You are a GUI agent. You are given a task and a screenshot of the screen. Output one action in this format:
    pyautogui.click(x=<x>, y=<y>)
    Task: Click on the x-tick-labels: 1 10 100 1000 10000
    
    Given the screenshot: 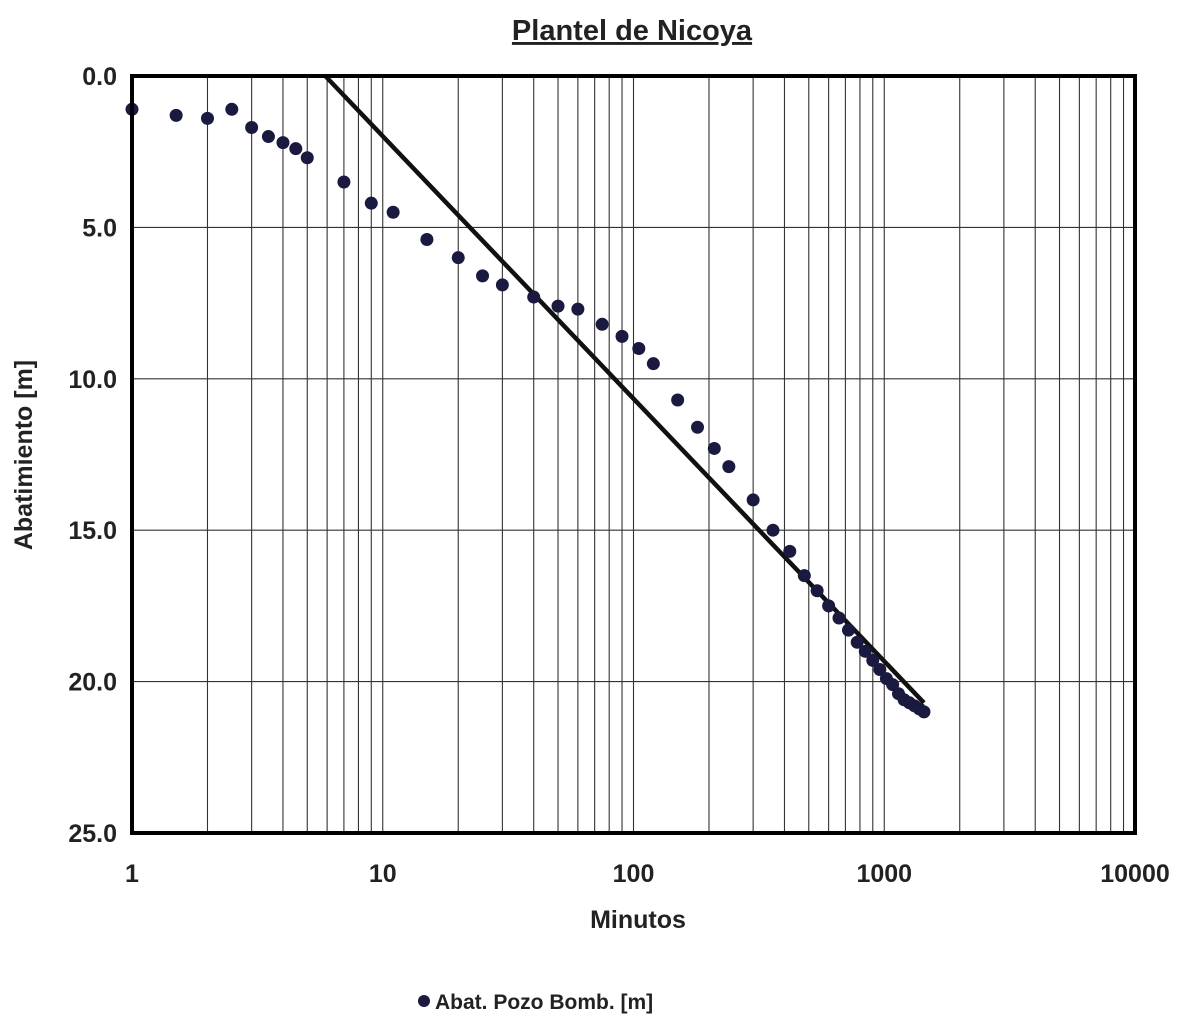 What is the action you would take?
    pyautogui.click(x=647, y=874)
    